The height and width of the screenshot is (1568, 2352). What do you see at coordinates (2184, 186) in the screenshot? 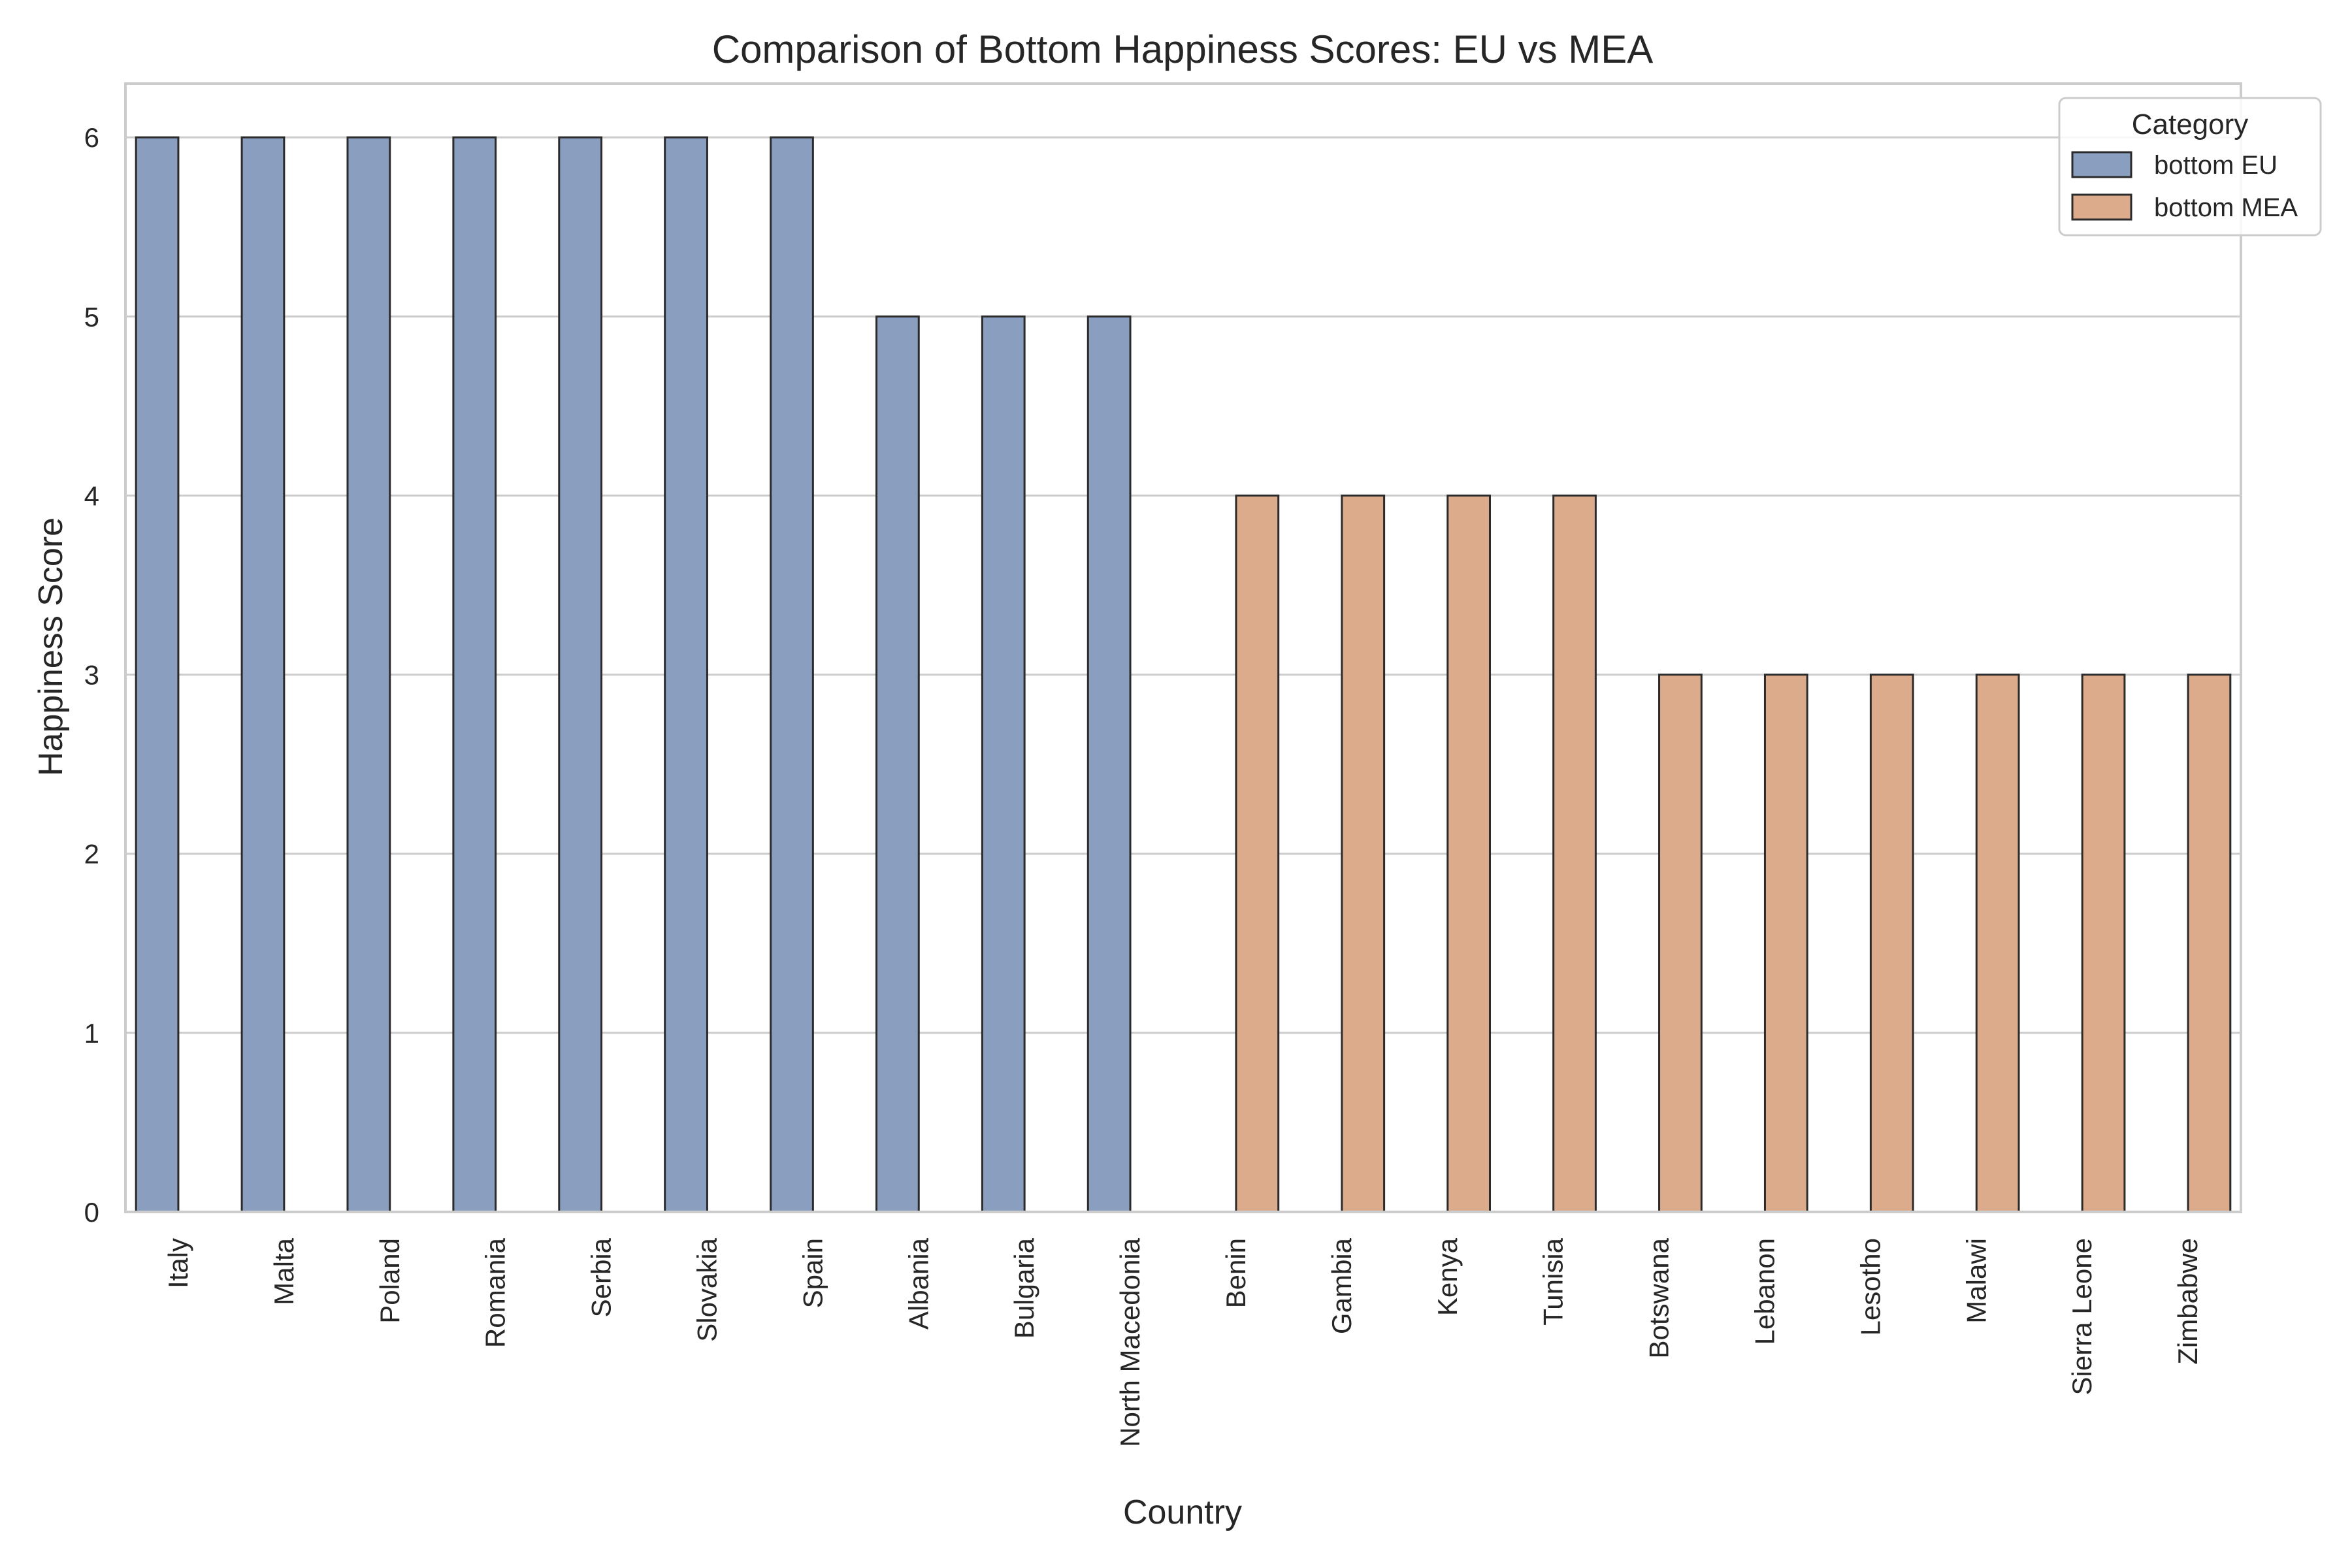
I see `legend-items: bottom EU bottom MEA` at bounding box center [2184, 186].